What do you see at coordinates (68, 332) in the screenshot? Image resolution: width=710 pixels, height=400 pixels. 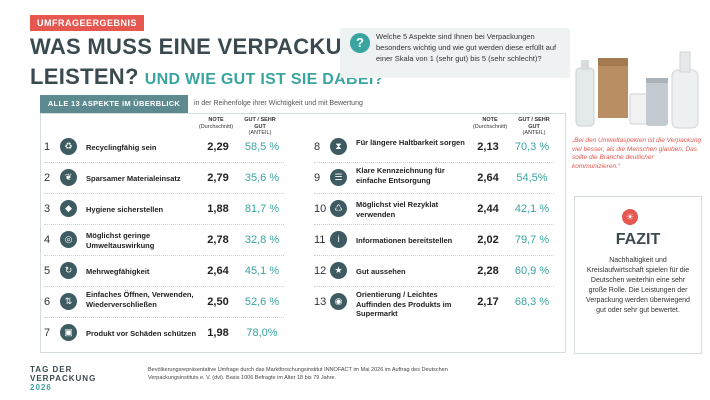 I see `box-protection-icon: ▣` at bounding box center [68, 332].